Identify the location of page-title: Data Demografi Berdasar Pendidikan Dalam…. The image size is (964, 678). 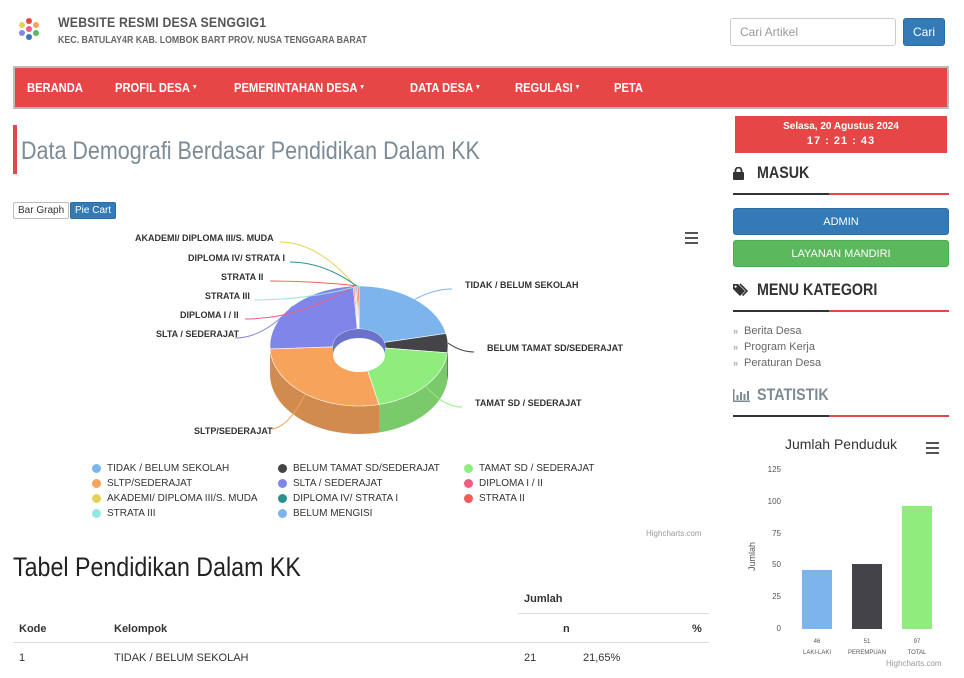
(250, 151).